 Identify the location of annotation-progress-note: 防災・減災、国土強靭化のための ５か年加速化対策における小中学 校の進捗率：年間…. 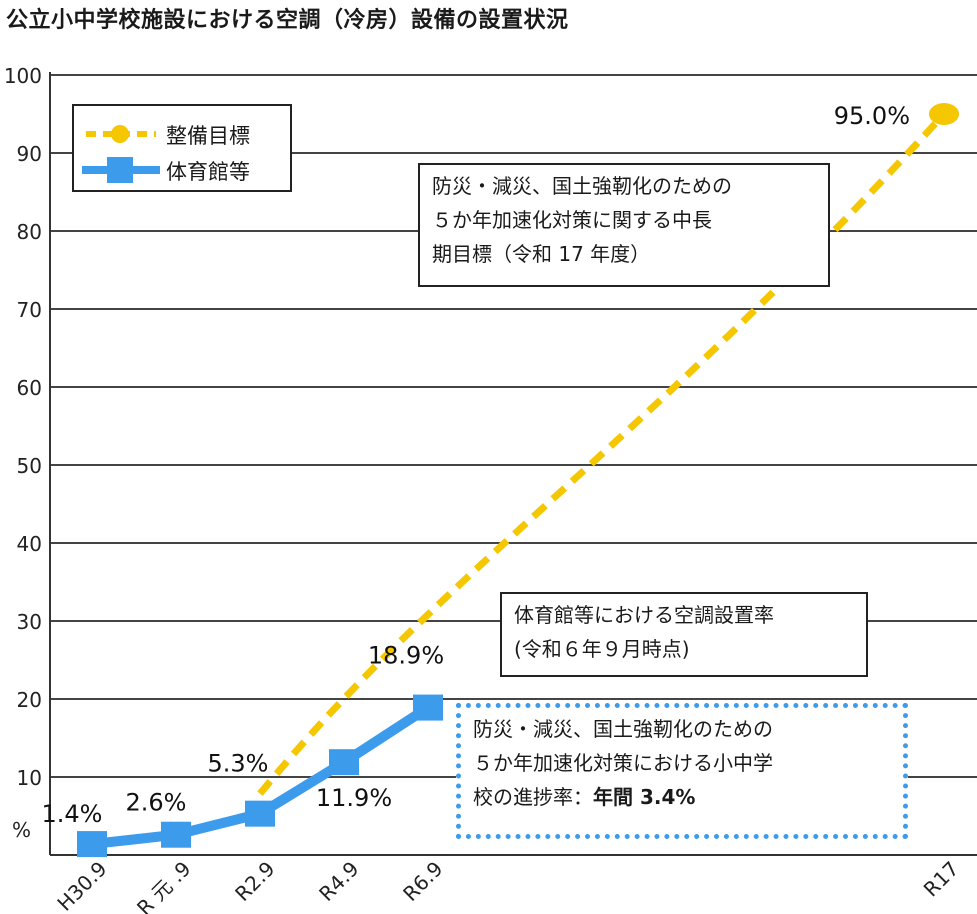
(682, 771).